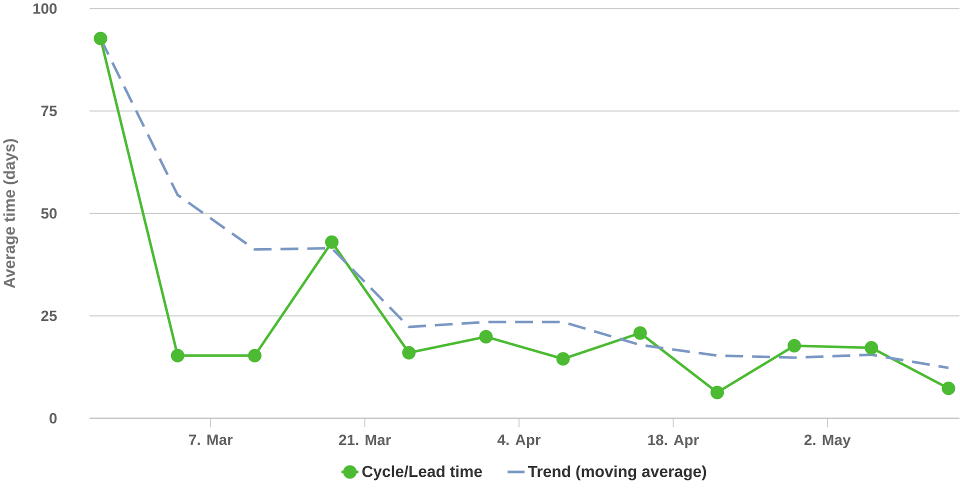 The image size is (960, 488). I want to click on x-tick-label: 7. Mar, so click(211, 440).